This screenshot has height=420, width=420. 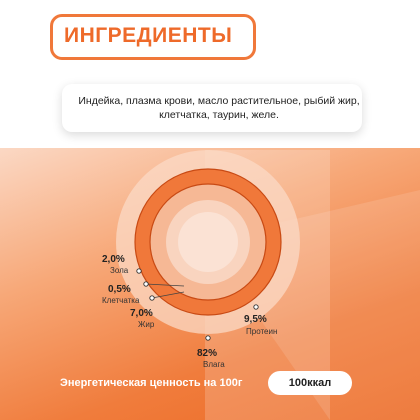 What do you see at coordinates (256, 307) in the screenshot?
I see `slice-dot-protein` at bounding box center [256, 307].